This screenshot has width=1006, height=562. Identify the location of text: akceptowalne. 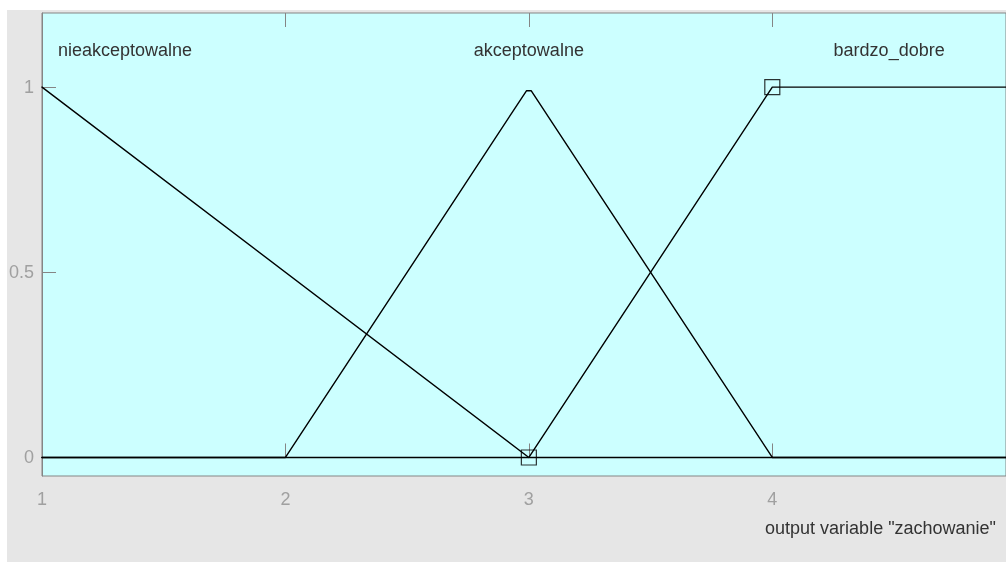
(528, 50).